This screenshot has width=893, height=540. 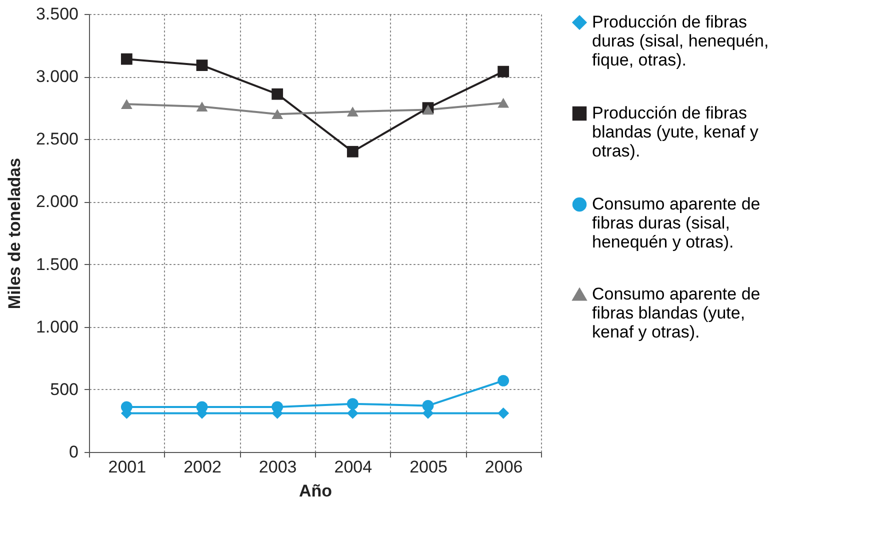 I want to click on y-tick-label: 2.000, so click(x=57, y=202).